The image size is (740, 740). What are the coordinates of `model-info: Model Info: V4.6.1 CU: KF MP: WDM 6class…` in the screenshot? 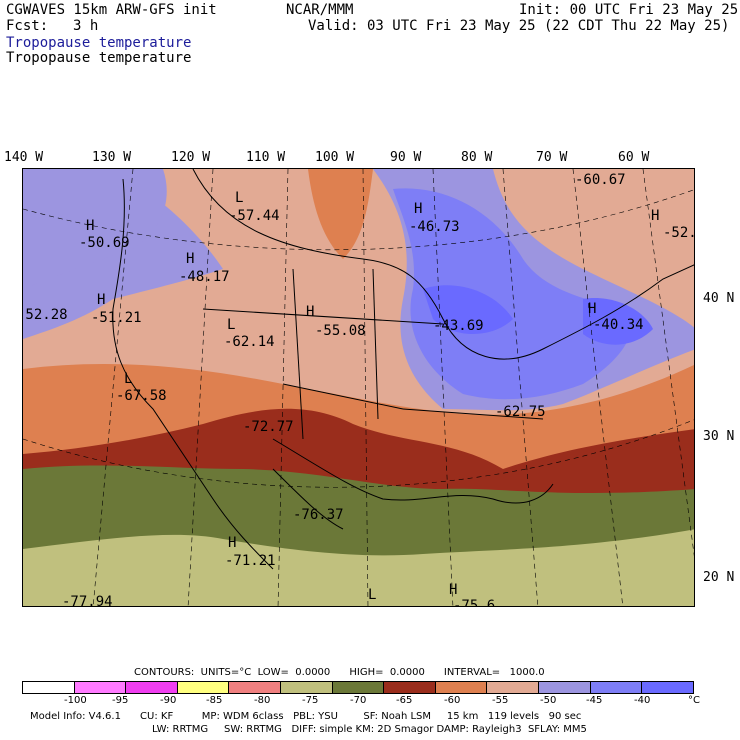 It's located at (306, 716).